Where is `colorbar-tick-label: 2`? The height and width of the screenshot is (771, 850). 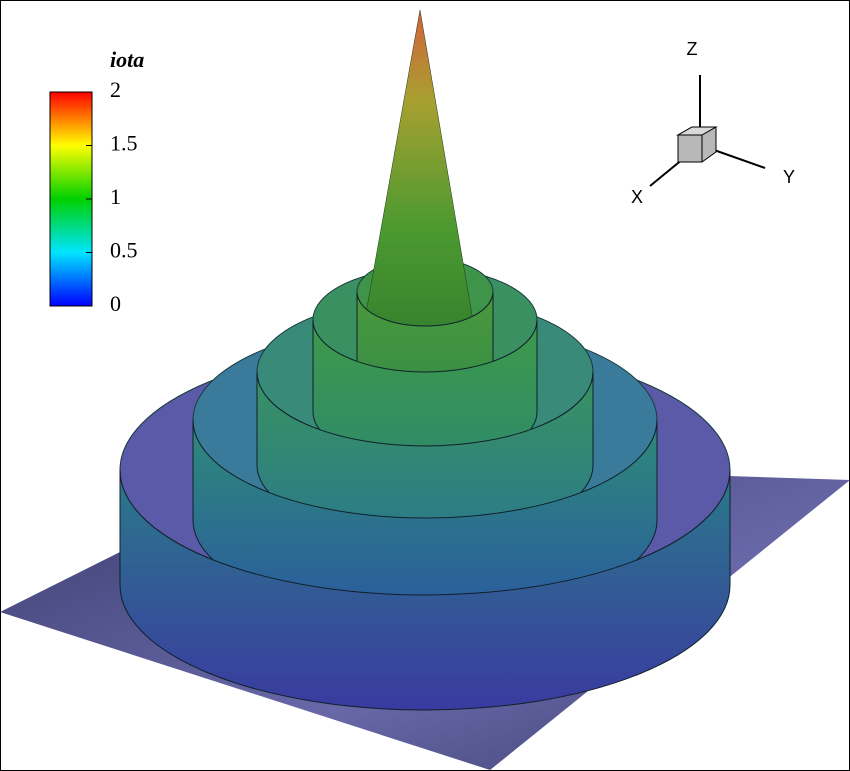 colorbar-tick-label: 2 is located at coordinates (115, 89).